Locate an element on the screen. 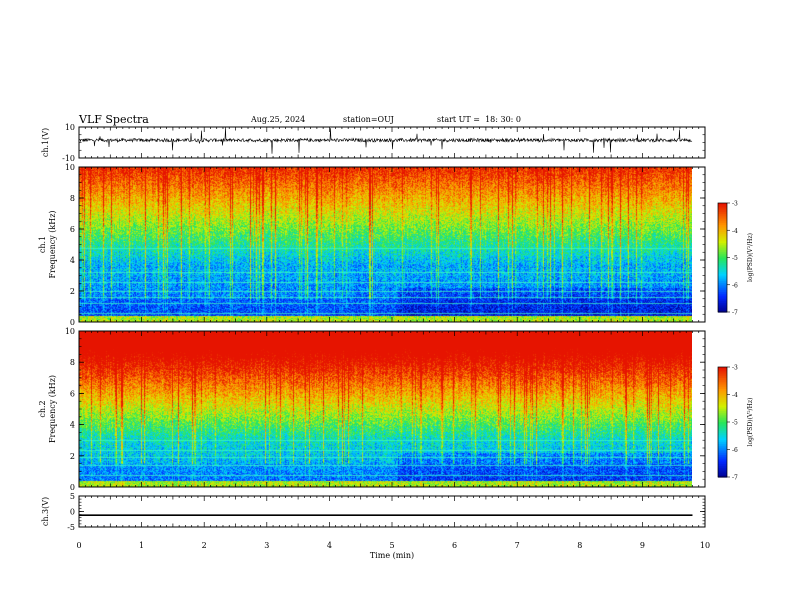 This screenshot has height=612, width=792. ch1-spectrogram-ytick-label: 0 is located at coordinates (72, 322).